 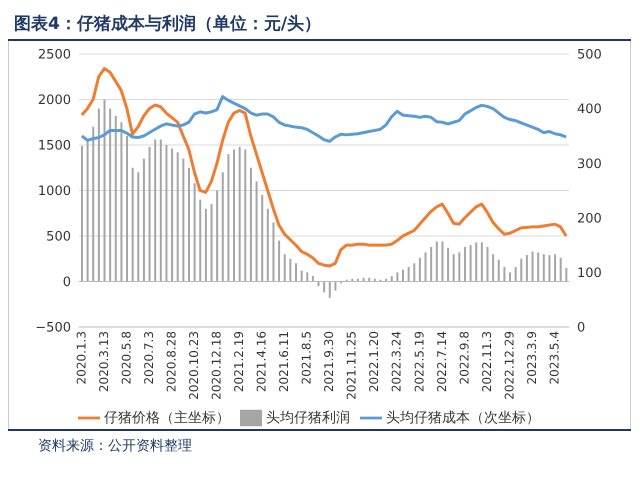 I want to click on x-tick-label: 2021.8.5, so click(x=307, y=357).